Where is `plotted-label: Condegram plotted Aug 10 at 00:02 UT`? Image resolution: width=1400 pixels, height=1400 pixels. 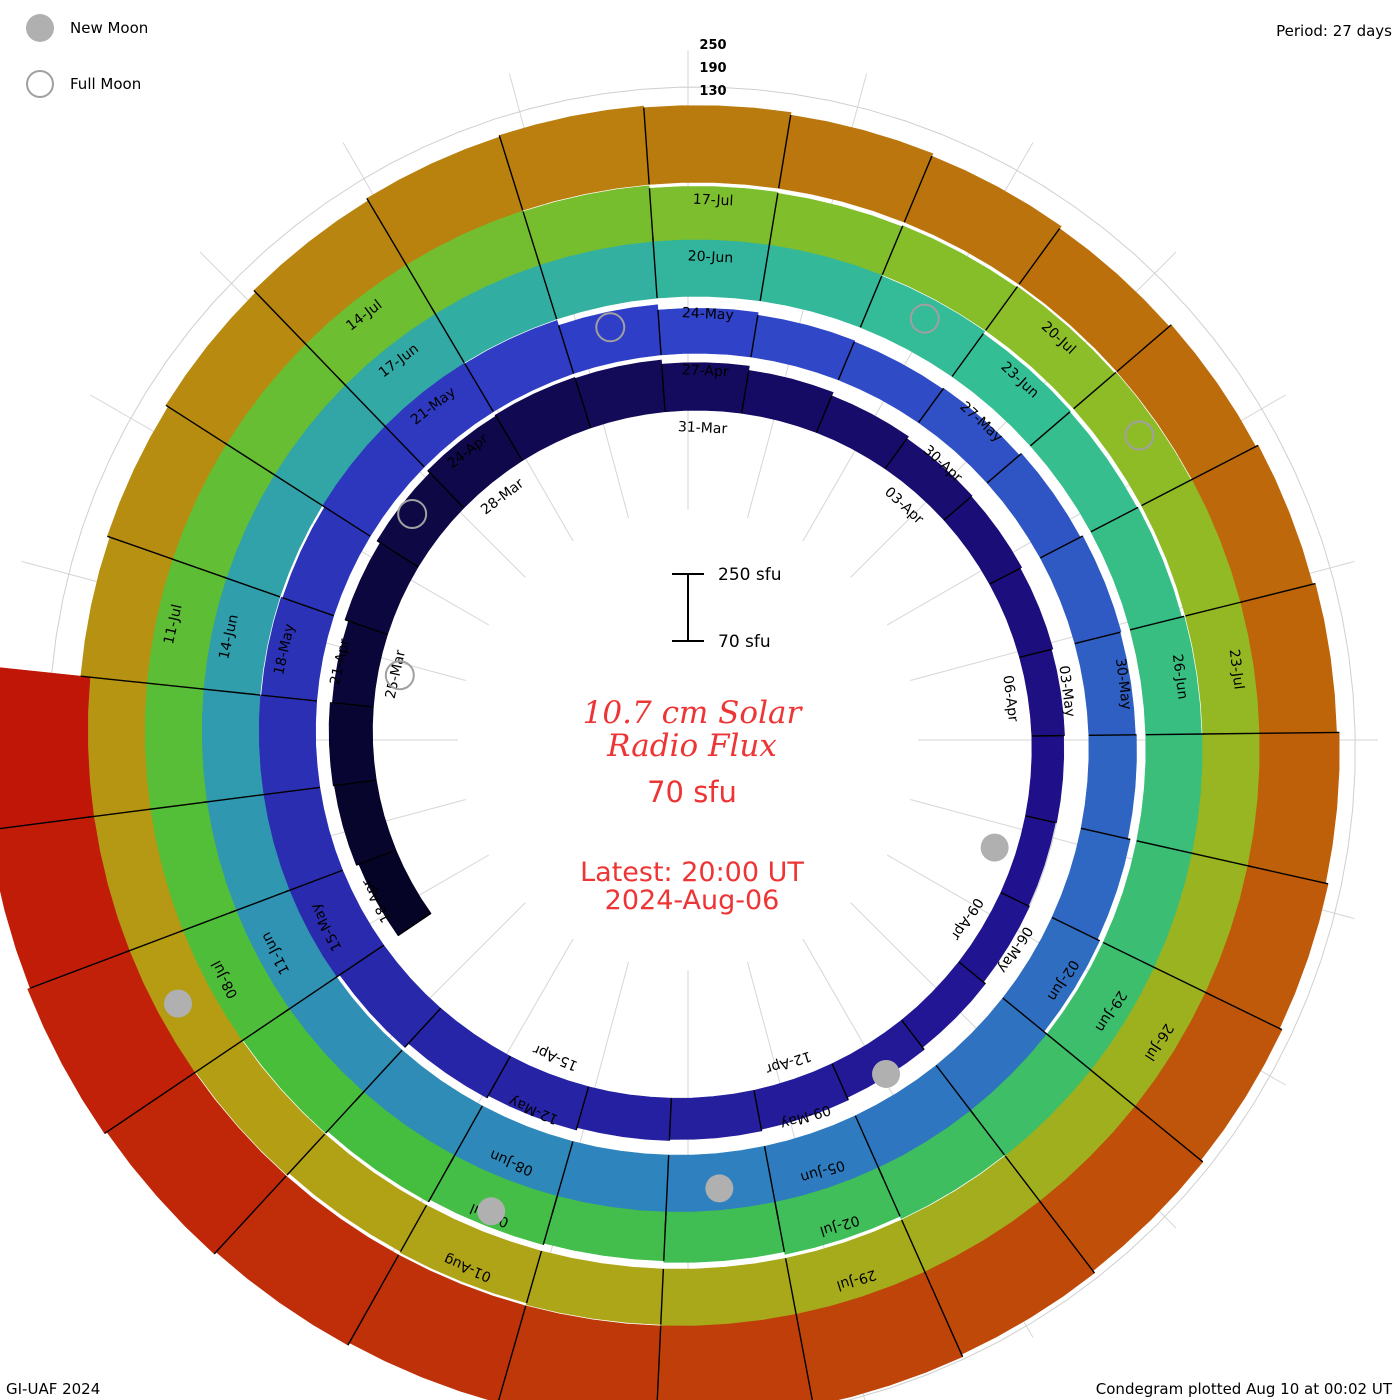 plotted-label: Condegram plotted Aug 10 at 00:02 UT is located at coordinates (1243, 1389).